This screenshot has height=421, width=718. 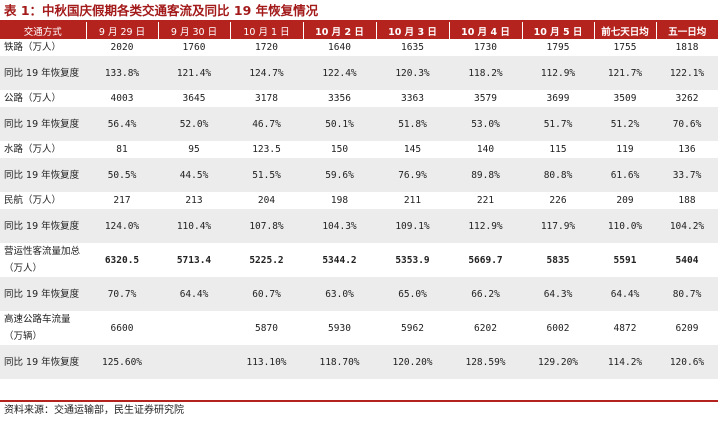 What do you see at coordinates (558, 260) in the screenshot?
I see `table-cell: 5835` at bounding box center [558, 260].